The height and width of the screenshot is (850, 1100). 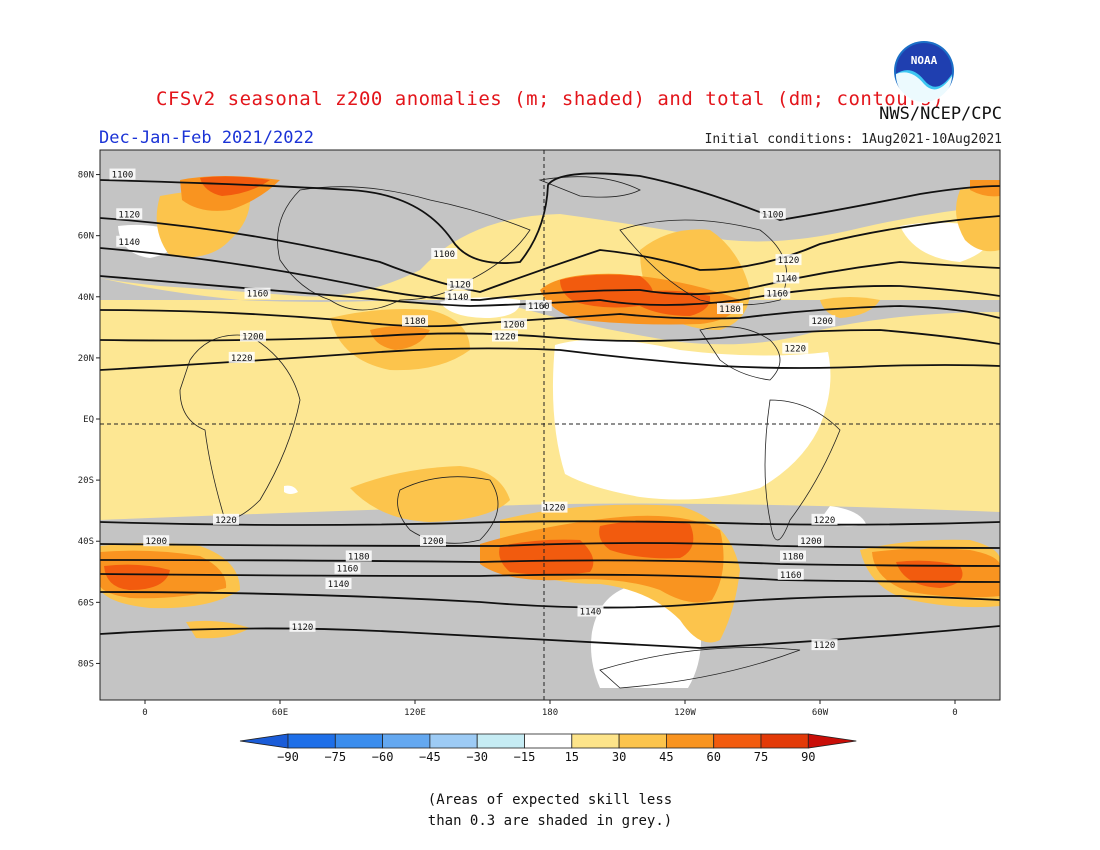 I want to click on noaa-logo-text: NOAA, so click(x=924, y=60).